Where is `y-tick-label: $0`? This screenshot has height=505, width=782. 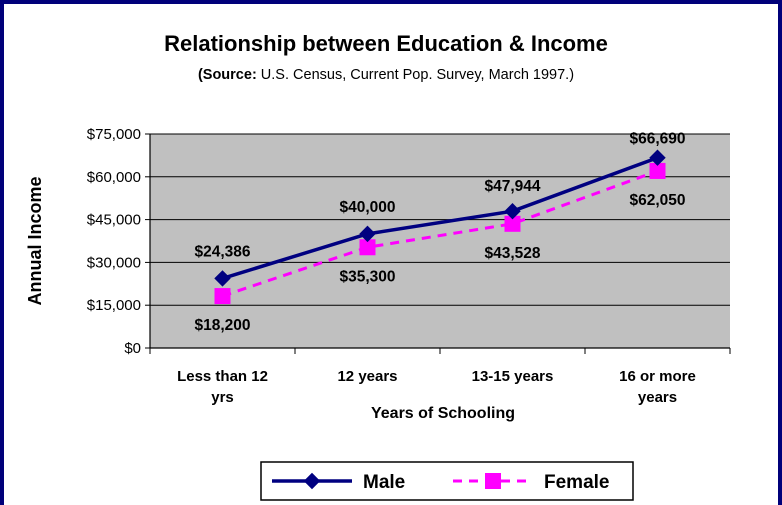 y-tick-label: $0 is located at coordinates (132, 348).